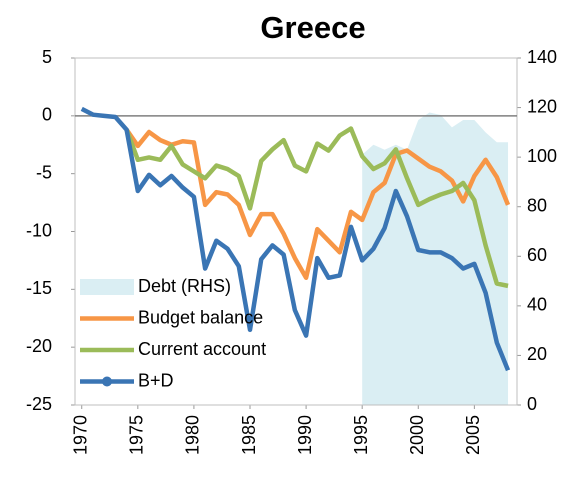 The image size is (577, 479). What do you see at coordinates (193, 435) in the screenshot?
I see `x-tick-label: 1980` at bounding box center [193, 435].